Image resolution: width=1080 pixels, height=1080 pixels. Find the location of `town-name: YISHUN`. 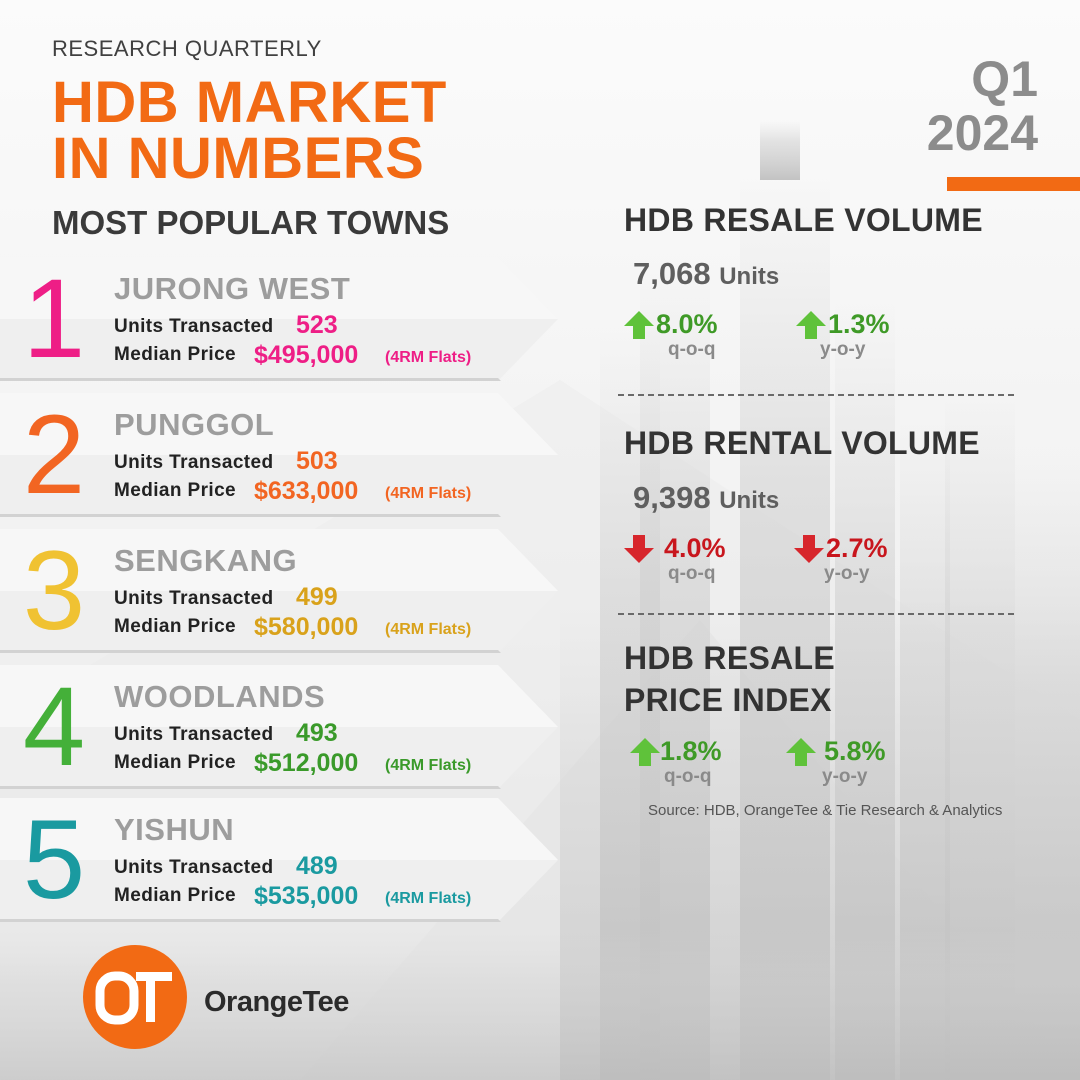

town-name: YISHUN is located at coordinates (174, 829).